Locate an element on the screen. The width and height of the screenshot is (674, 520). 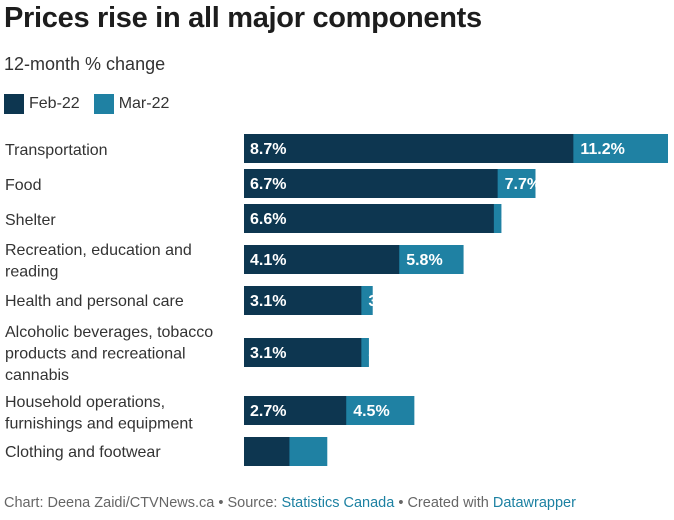
data-label-mar-22: 3.4% is located at coordinates (386, 301).